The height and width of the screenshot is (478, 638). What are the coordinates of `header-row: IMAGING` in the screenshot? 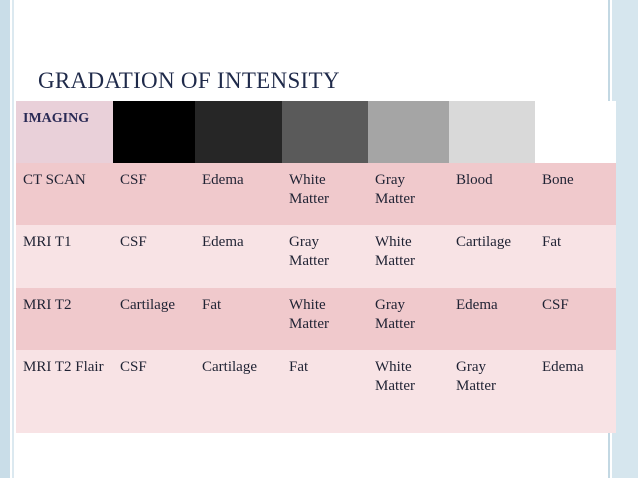 It's located at (316, 132).